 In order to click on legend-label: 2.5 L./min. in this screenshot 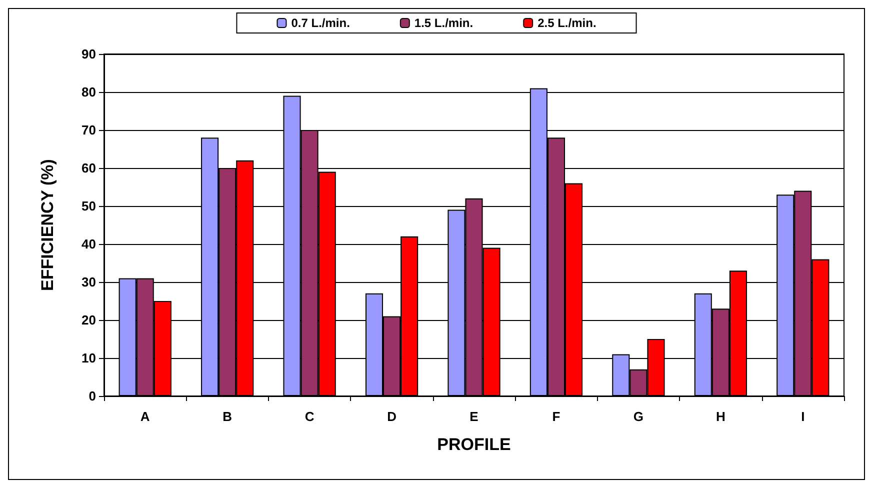, I will do `click(567, 23)`.